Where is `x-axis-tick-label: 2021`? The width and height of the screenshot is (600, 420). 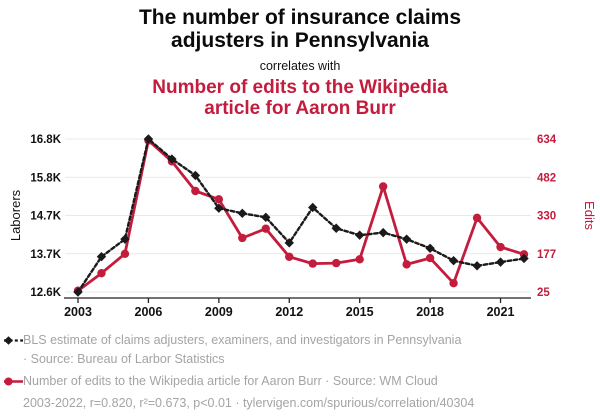 x-axis-tick-label: 2021 is located at coordinates (501, 312).